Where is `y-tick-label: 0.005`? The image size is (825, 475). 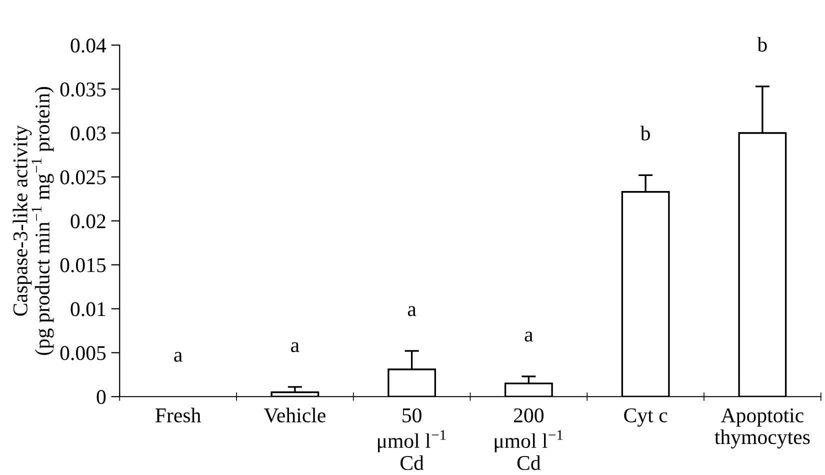
y-tick-label: 0.005 is located at coordinates (83, 353).